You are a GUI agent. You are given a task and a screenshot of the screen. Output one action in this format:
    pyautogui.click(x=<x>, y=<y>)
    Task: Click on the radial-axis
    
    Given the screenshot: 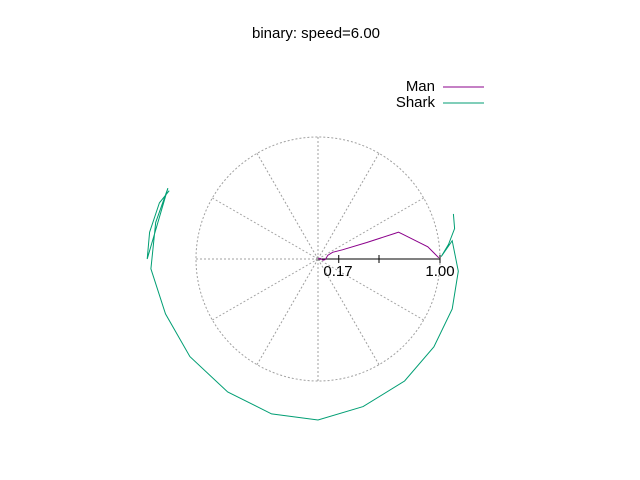 What is the action you would take?
    pyautogui.click(x=379, y=259)
    